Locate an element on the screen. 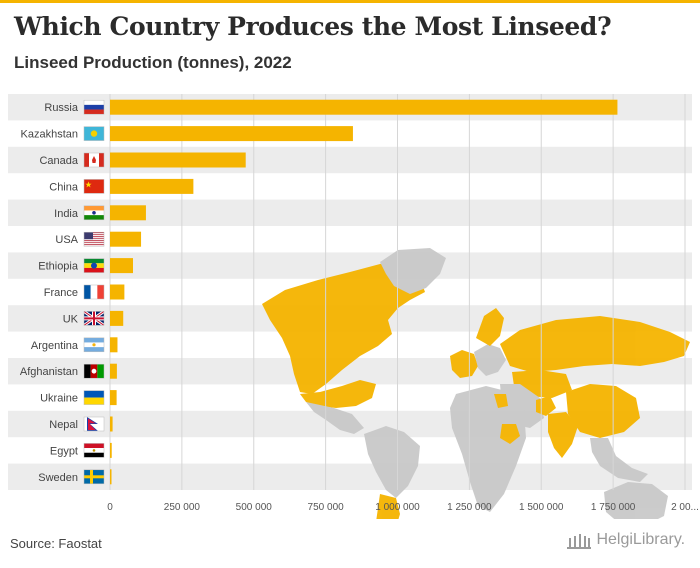  bar-nepal is located at coordinates (111, 424).